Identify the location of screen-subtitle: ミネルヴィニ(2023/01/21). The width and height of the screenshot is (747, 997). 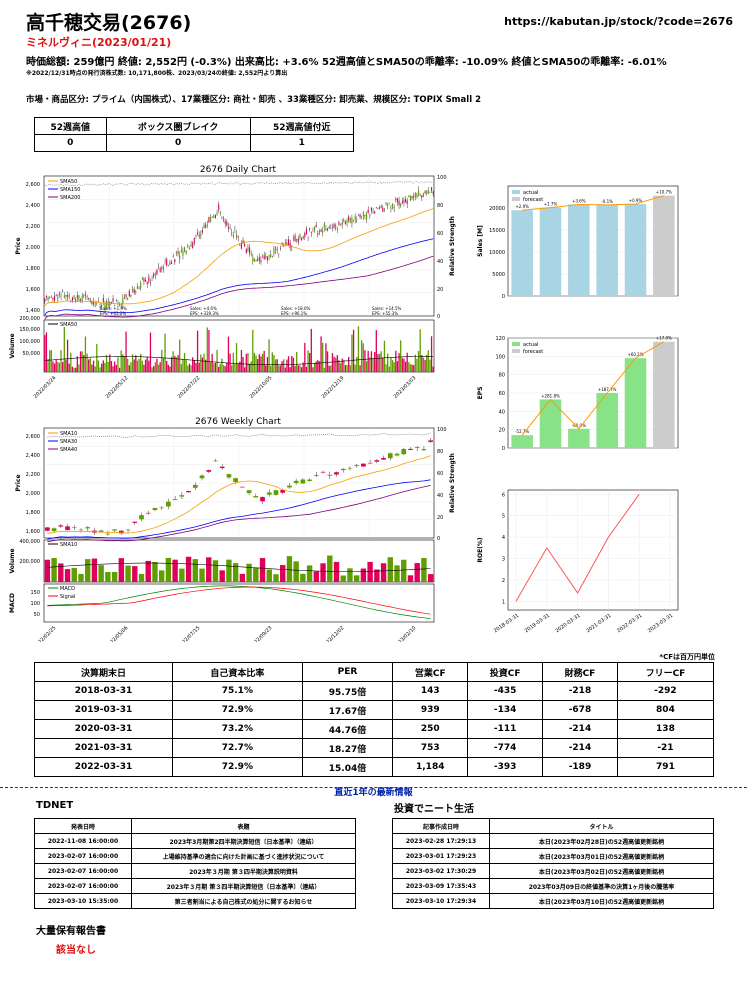
(99, 42).